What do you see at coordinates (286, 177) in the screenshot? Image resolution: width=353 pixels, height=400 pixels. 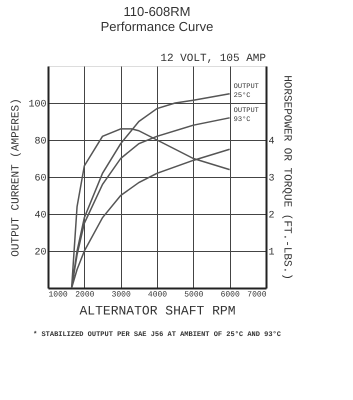 I see `y2-axis-title: HORSEPOWER OR TORQUE (FT.-LBS.)` at bounding box center [286, 177].